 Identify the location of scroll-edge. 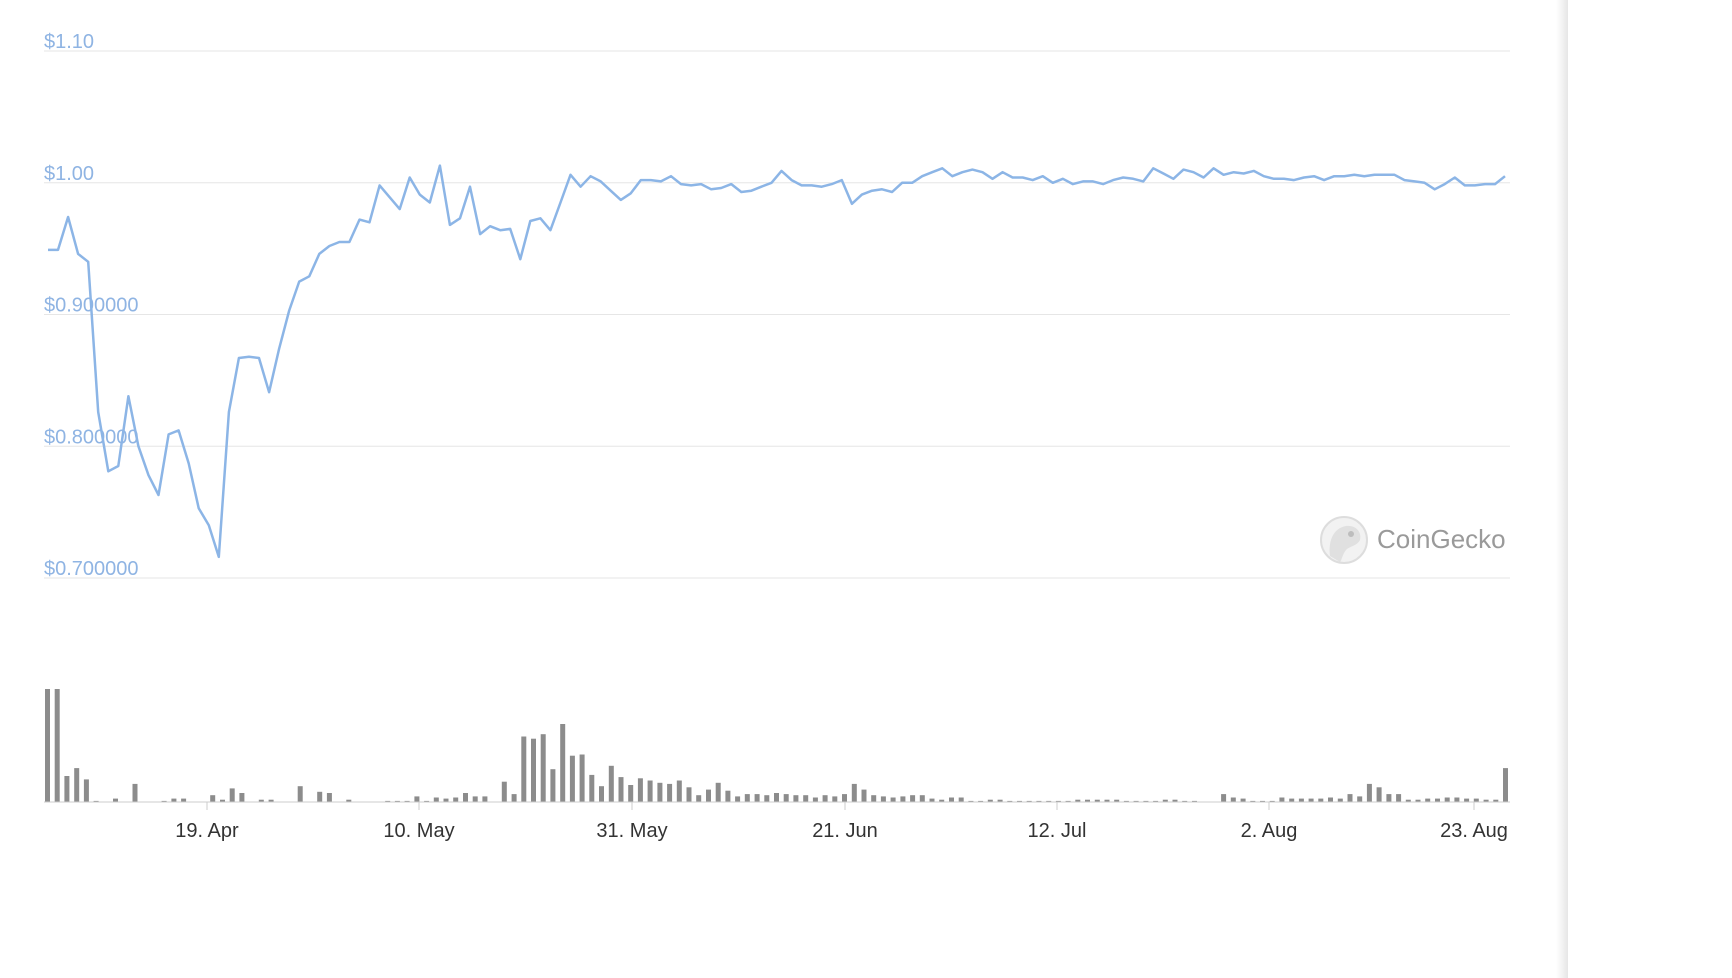
(1562, 489).